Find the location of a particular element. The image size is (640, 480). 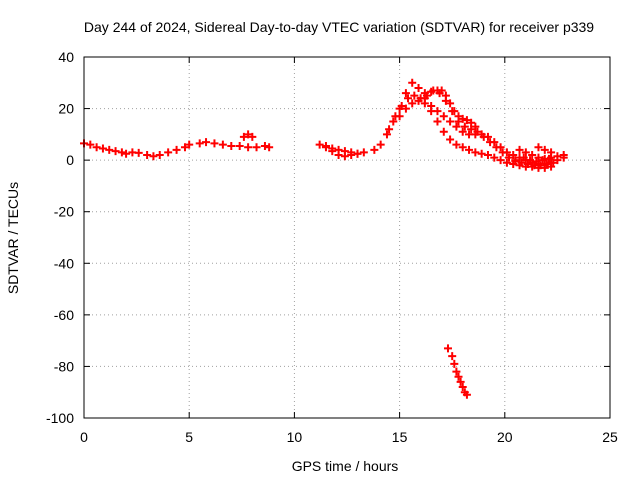

series-track-l is located at coordinates (457, 371).